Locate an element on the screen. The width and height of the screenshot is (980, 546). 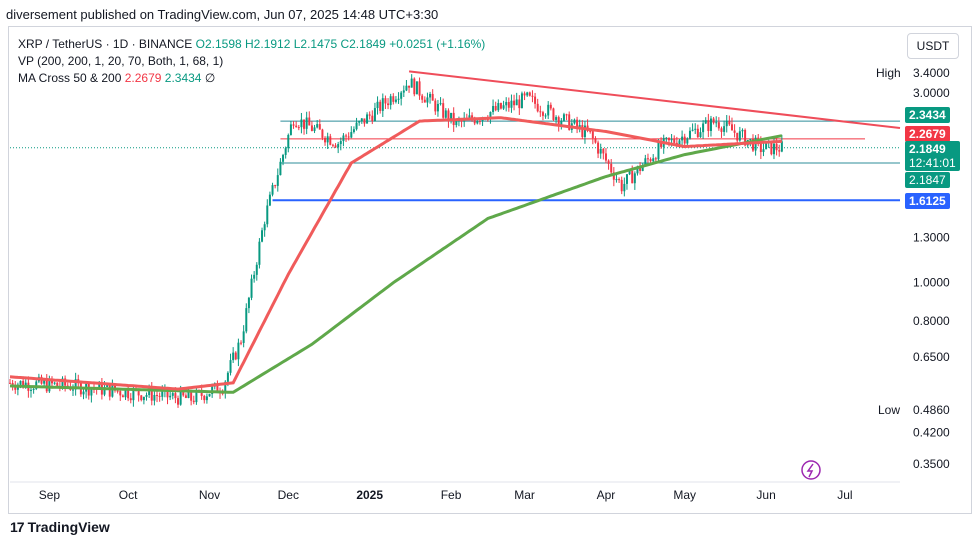
tradingview-mark-icon: 17 is located at coordinates (17, 527).